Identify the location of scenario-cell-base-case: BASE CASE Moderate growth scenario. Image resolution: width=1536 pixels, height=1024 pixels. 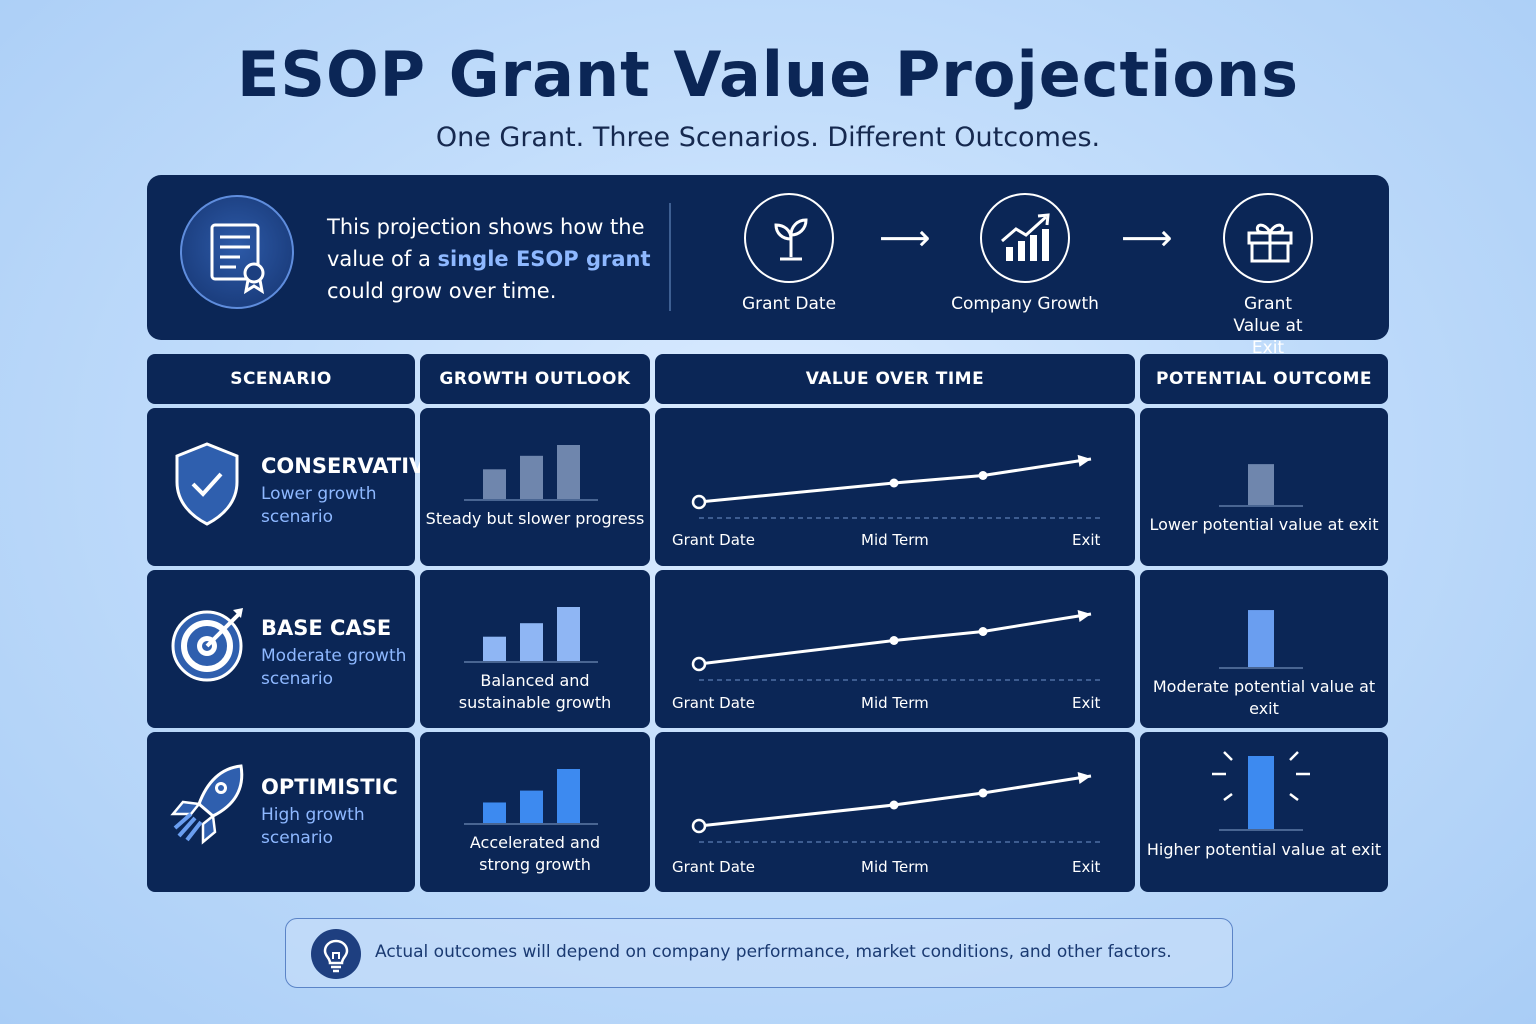
(281, 649).